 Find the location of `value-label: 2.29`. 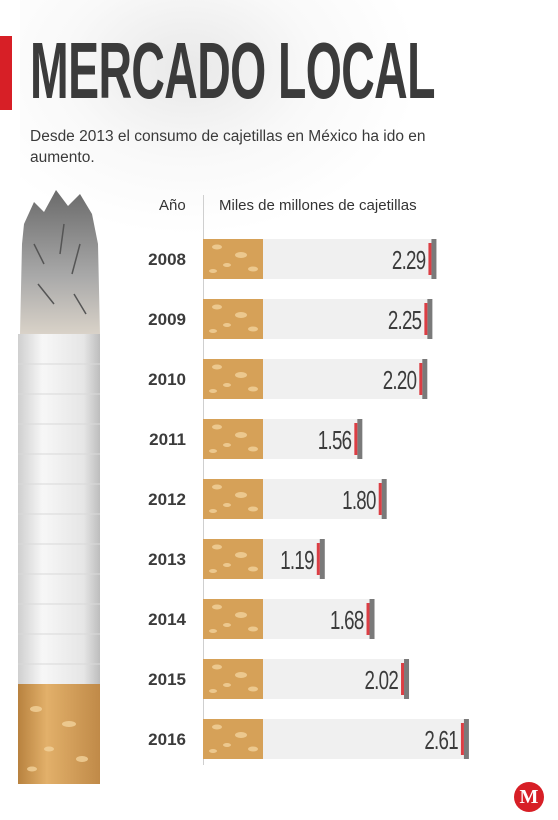

value-label: 2.29 is located at coordinates (409, 260).